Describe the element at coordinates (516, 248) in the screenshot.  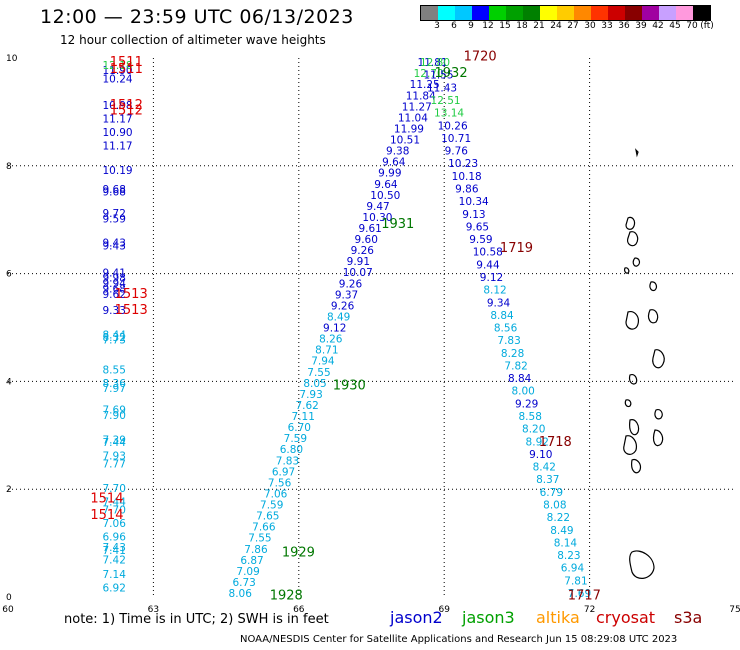
I see `pass-time-label: 1719` at that location.